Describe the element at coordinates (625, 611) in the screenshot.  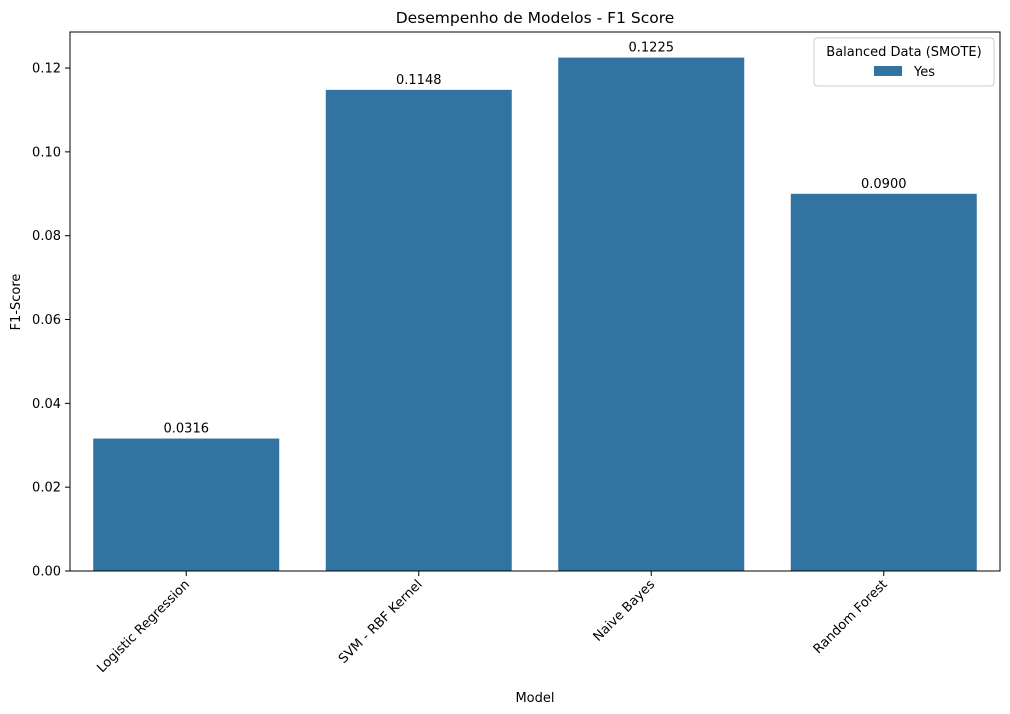
I see `x-tick-label-2: Naive Bayes` at that location.